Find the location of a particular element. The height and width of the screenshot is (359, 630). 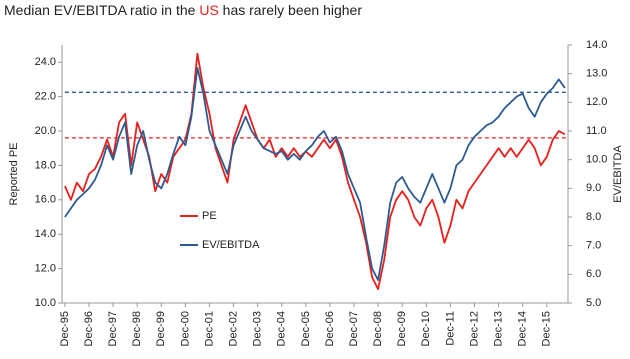

x-tick-label: Dec-13 is located at coordinates (499, 328).